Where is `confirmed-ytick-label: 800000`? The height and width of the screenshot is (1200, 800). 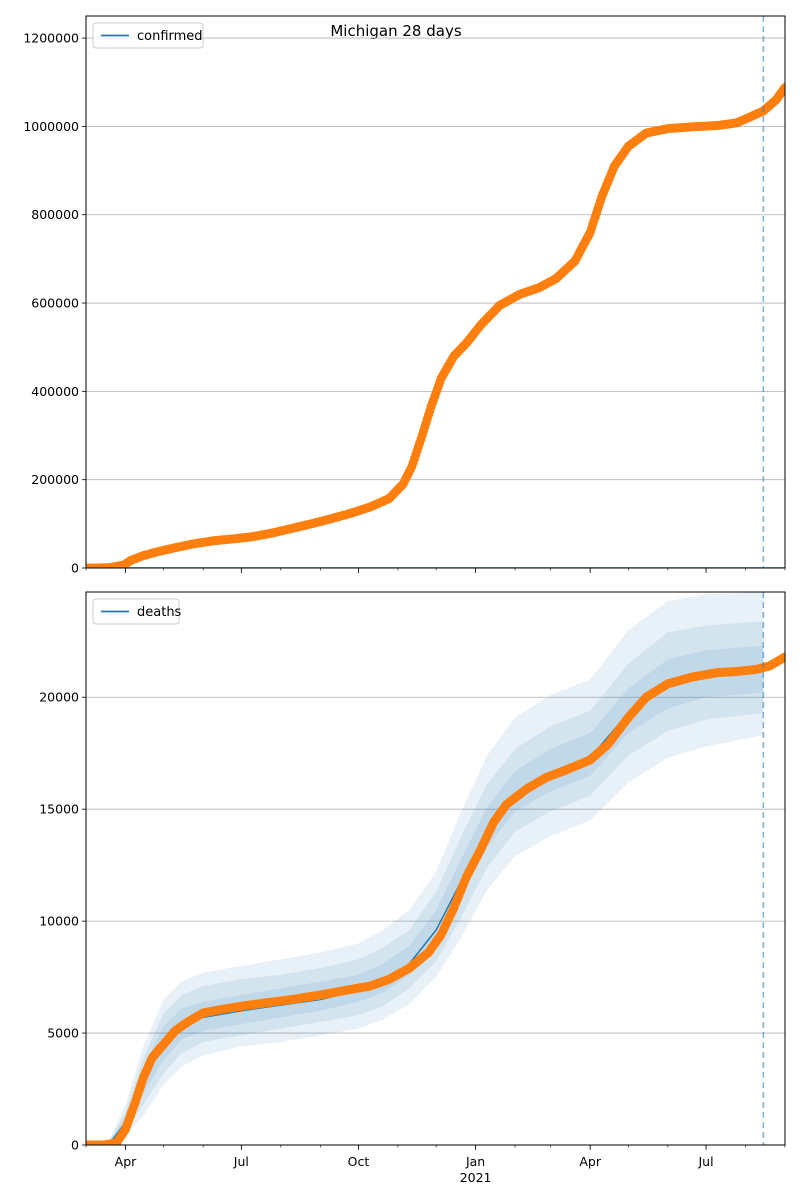 confirmed-ytick-label: 800000 is located at coordinates (55, 214).